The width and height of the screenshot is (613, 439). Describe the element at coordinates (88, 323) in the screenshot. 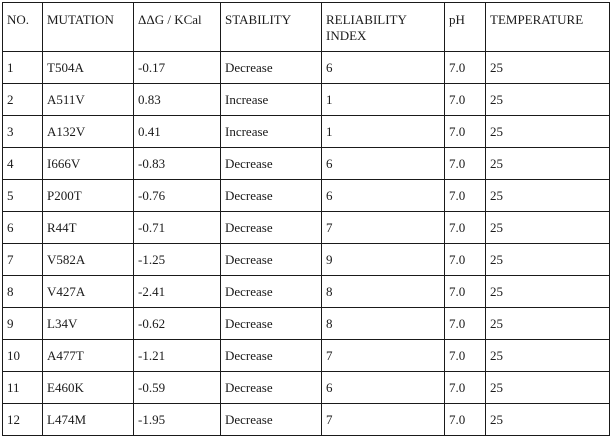

I see `cell-mutation: L34V` at that location.